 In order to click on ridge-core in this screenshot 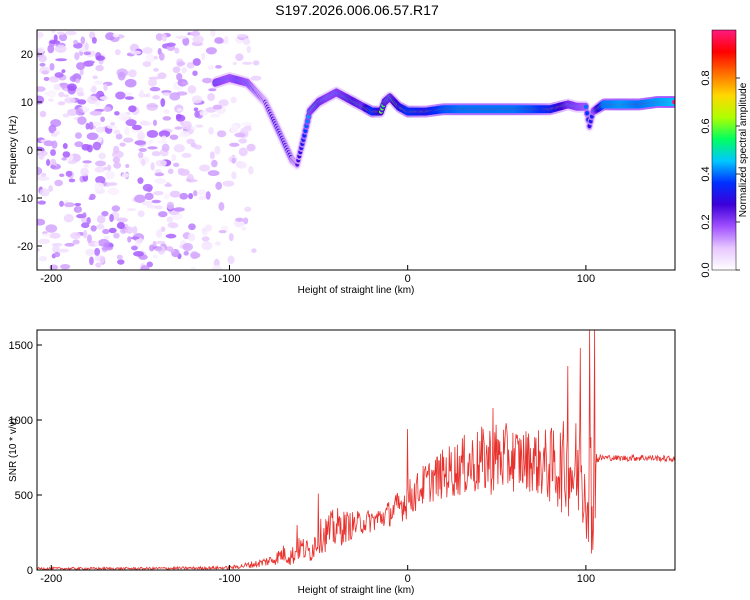, I will do `click(587, 113)`.